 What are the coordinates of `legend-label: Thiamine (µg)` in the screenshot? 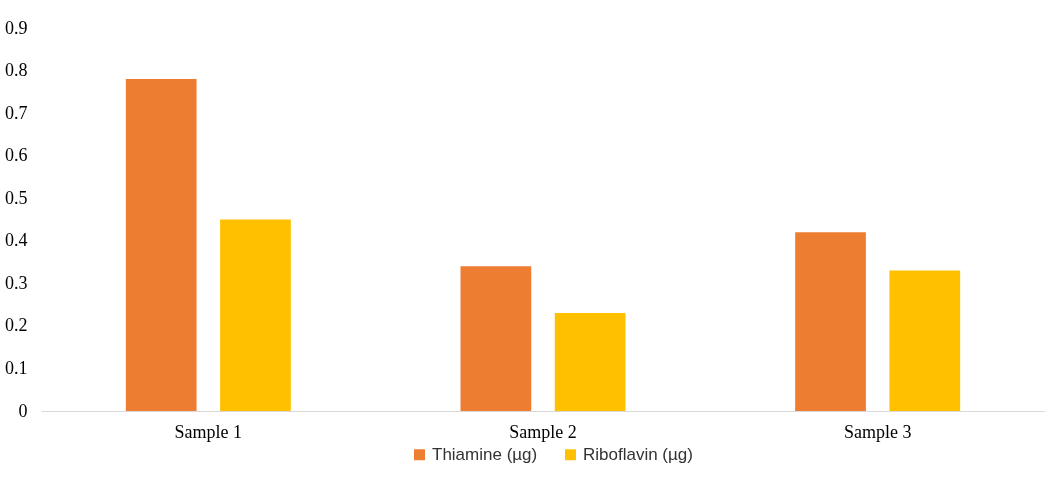 It's located at (485, 454).